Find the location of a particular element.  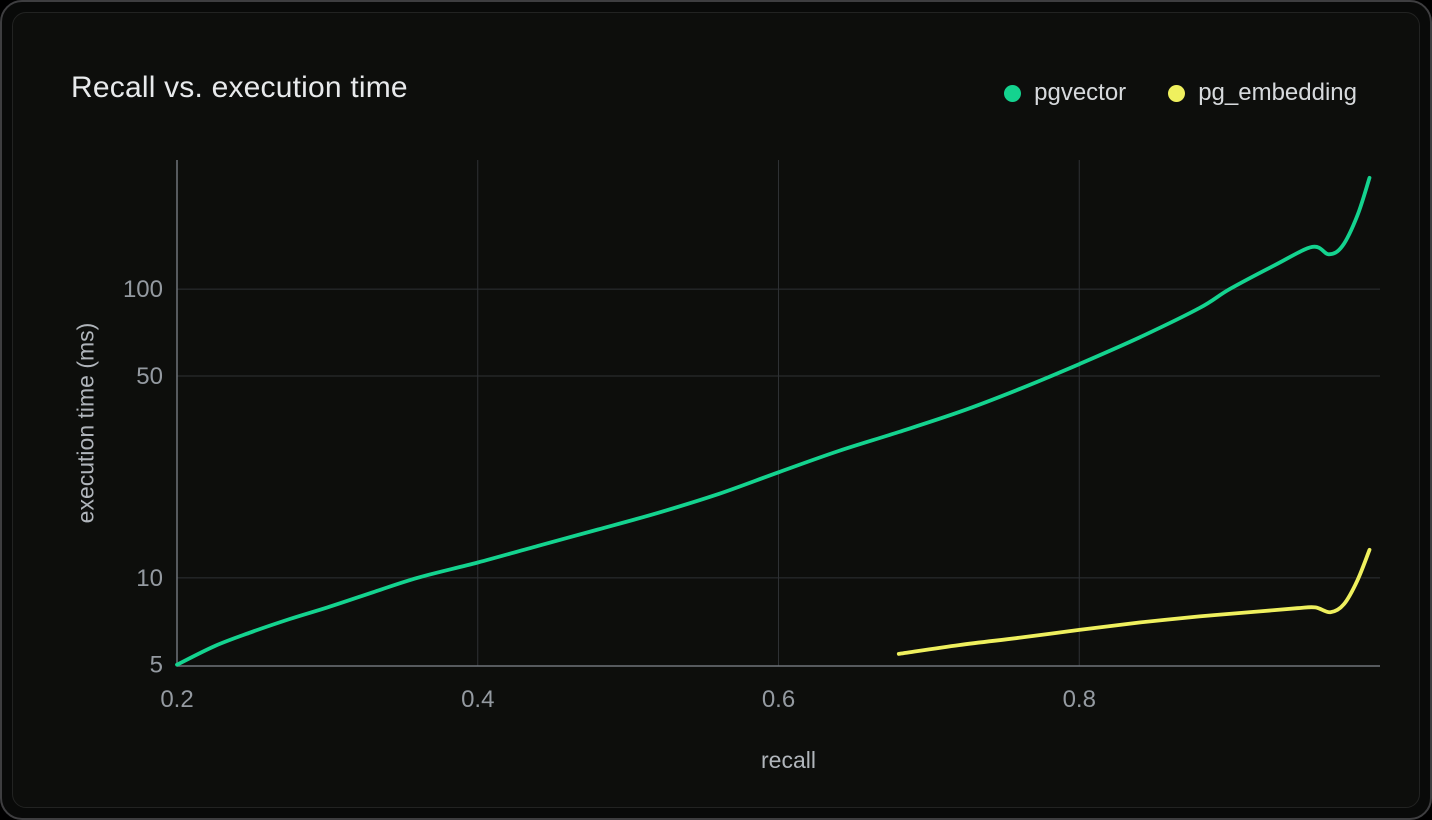

legend-item-pgvector: pgvector is located at coordinates (1065, 93).